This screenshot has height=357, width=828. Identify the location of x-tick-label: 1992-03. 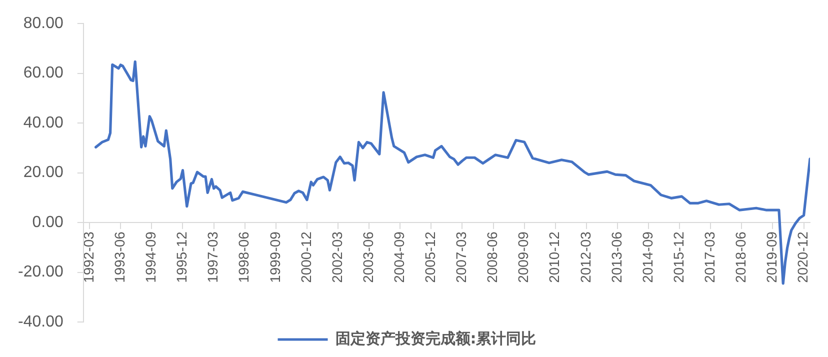
(88, 257).